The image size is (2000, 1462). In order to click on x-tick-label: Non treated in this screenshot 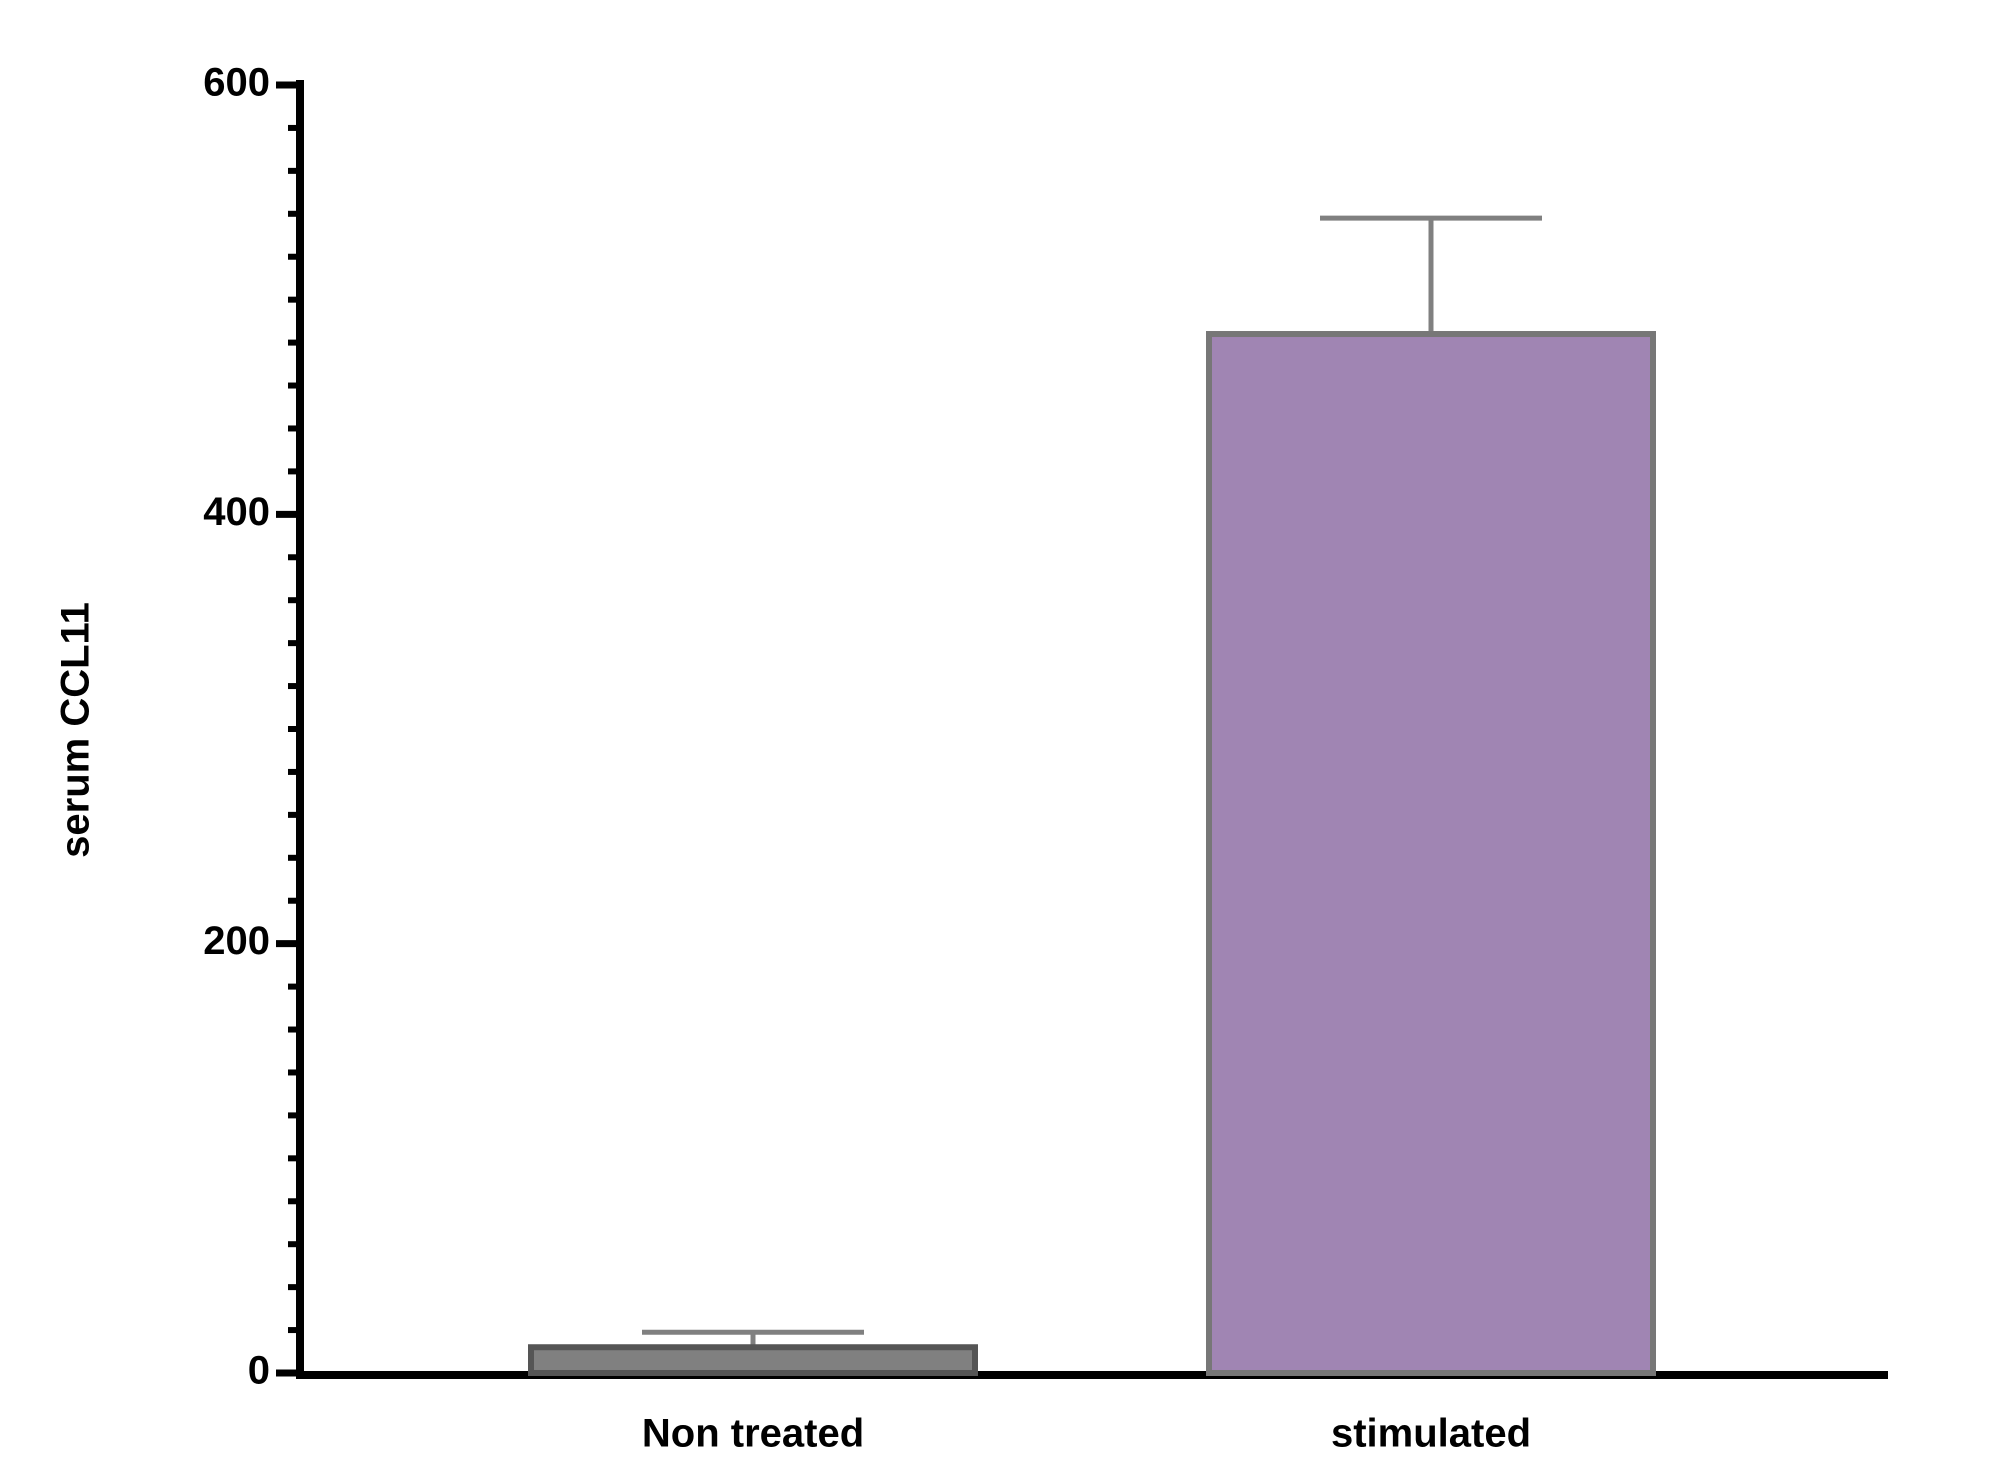, I will do `click(753, 1434)`.